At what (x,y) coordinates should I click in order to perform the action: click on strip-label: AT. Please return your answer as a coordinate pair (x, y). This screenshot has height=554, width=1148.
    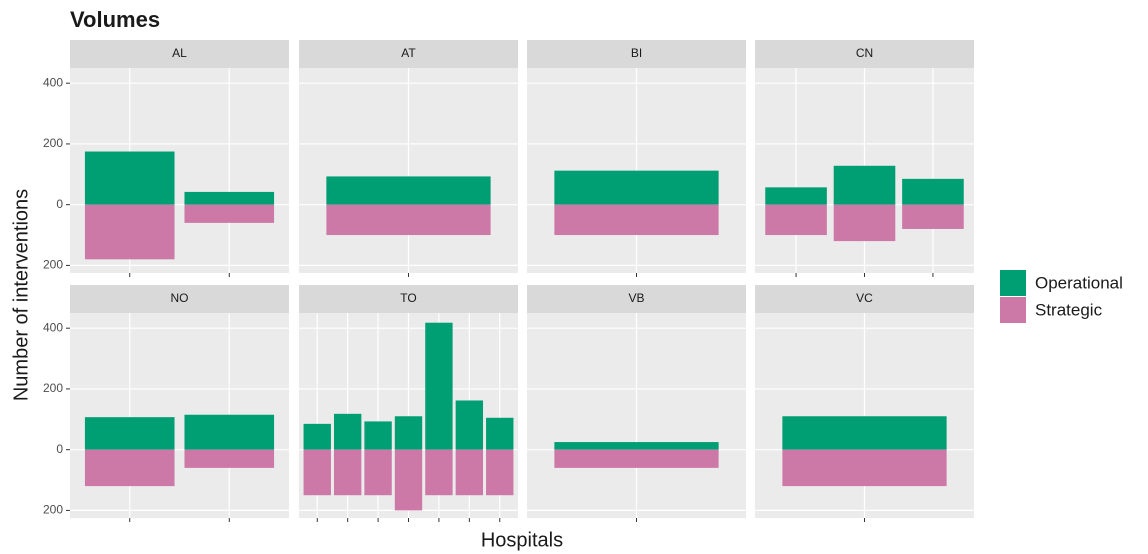
    Looking at the image, I should click on (408, 53).